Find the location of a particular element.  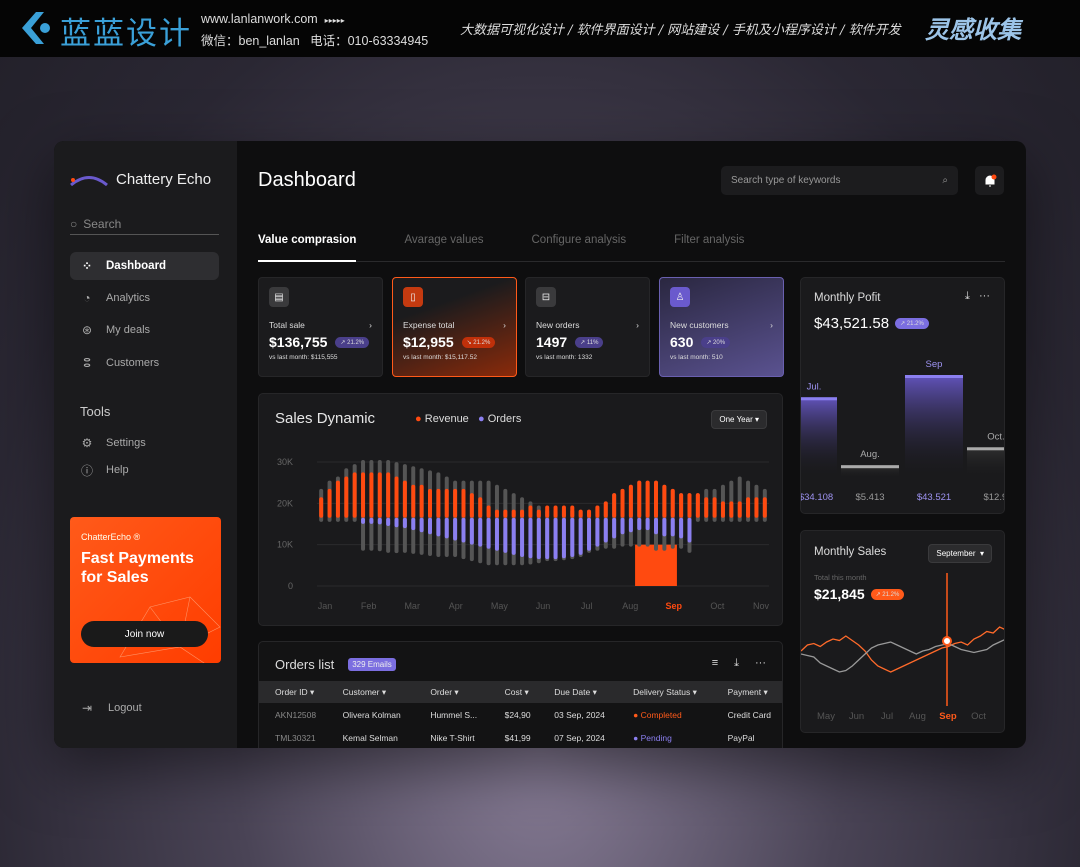

legend: ● Revenue ● Orders is located at coordinates (468, 418).